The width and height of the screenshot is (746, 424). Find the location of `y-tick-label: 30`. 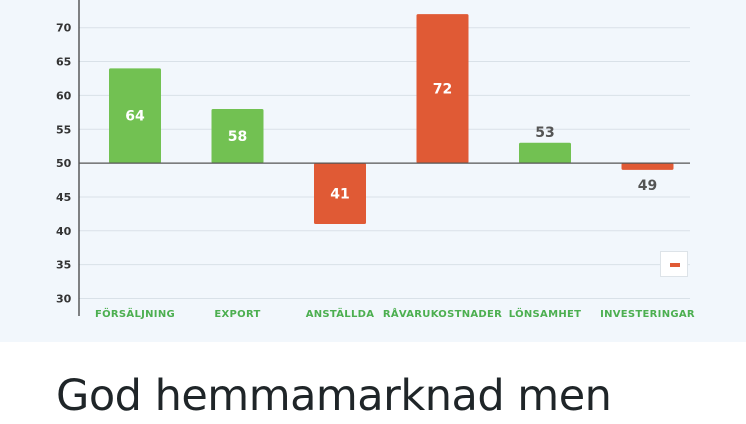

y-tick-label: 30 is located at coordinates (64, 299).